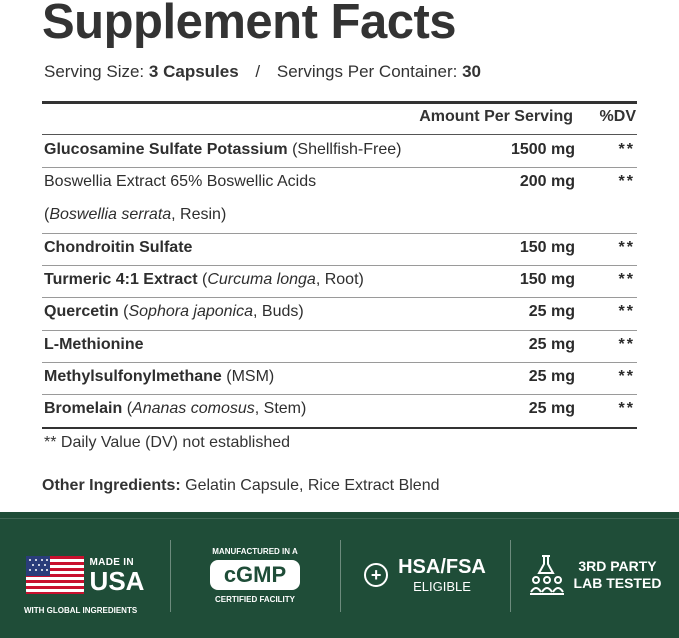 The width and height of the screenshot is (679, 638). Describe the element at coordinates (118, 247) in the screenshot. I see `ingredient-name: Chondroitin Sulfate` at that location.